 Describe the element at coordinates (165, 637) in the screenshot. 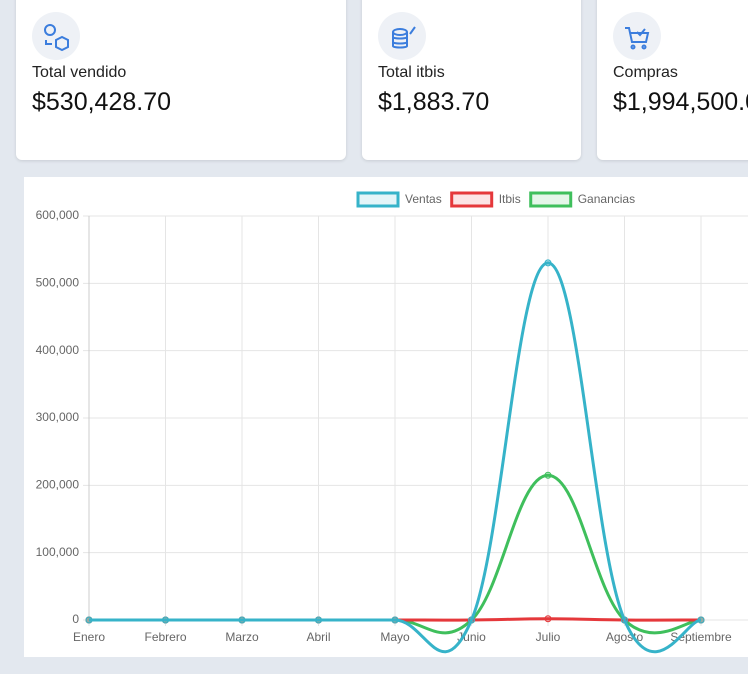

I see `x-tick-label: Febrero` at that location.